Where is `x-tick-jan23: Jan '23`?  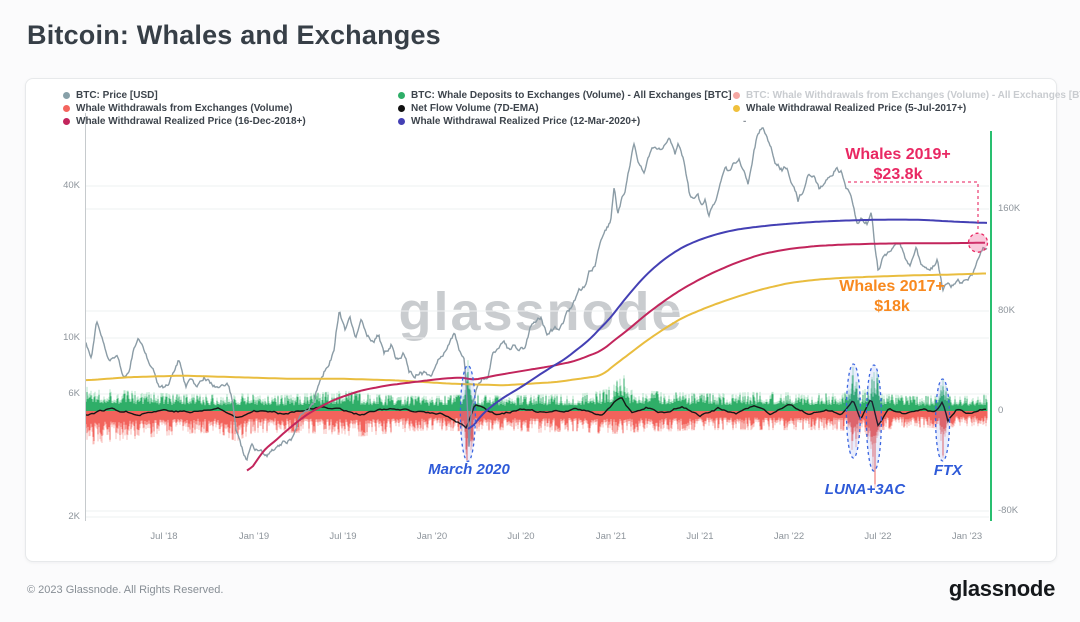 x-tick-jan23: Jan '23 is located at coordinates (967, 536).